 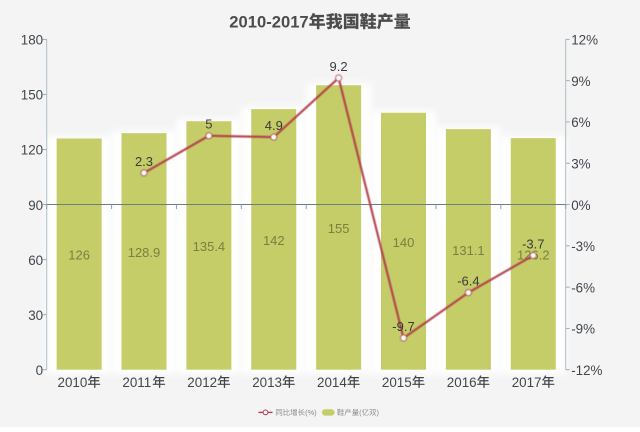 What do you see at coordinates (580, 81) in the screenshot?
I see `svg-text: 9%` at bounding box center [580, 81].